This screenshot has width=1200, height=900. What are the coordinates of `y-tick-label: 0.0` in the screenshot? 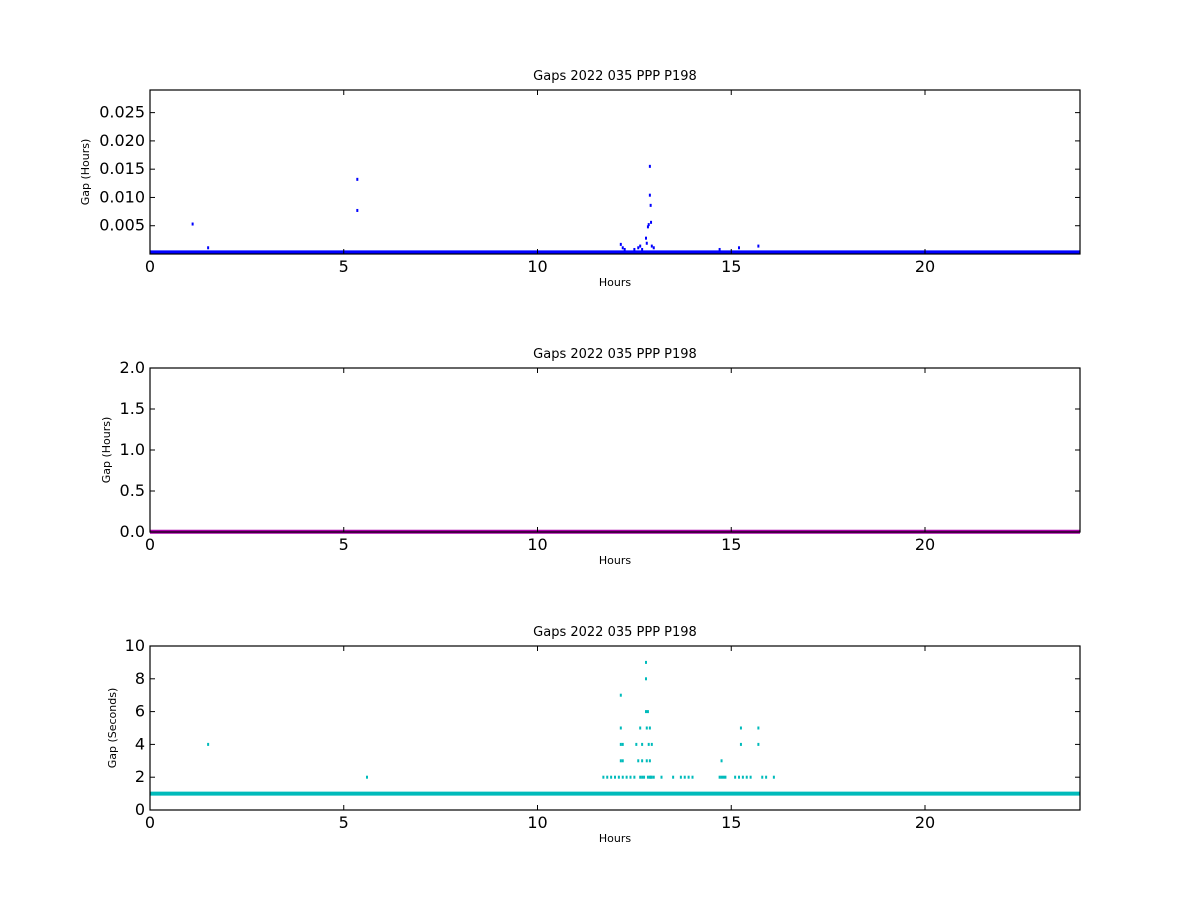 It's located at (132, 531).